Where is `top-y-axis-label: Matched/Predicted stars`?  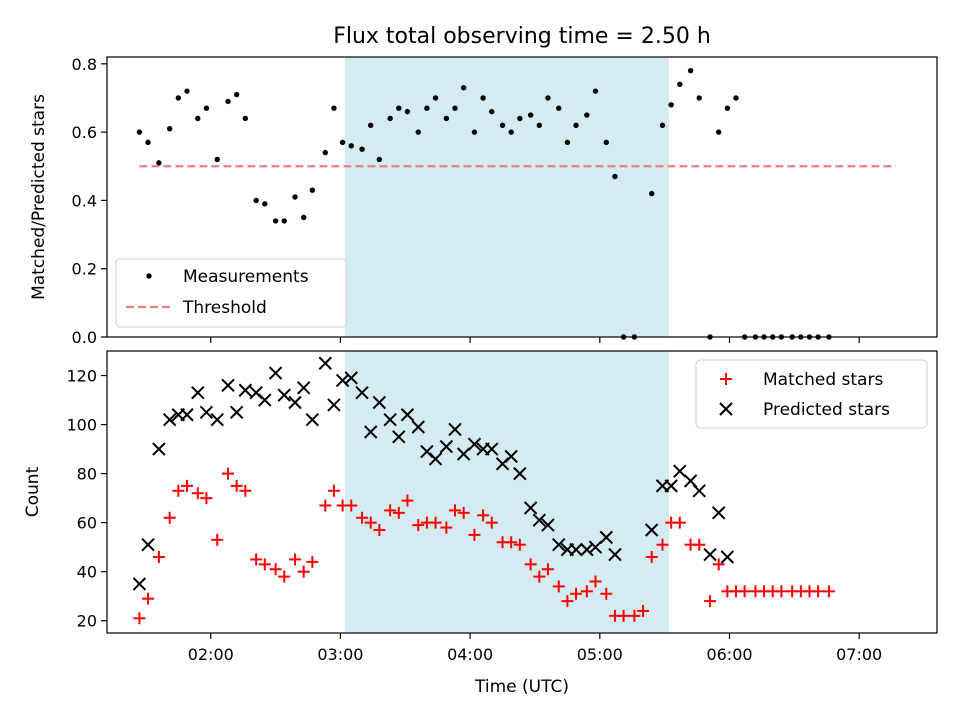
top-y-axis-label: Matched/Predicted stars is located at coordinates (39, 197).